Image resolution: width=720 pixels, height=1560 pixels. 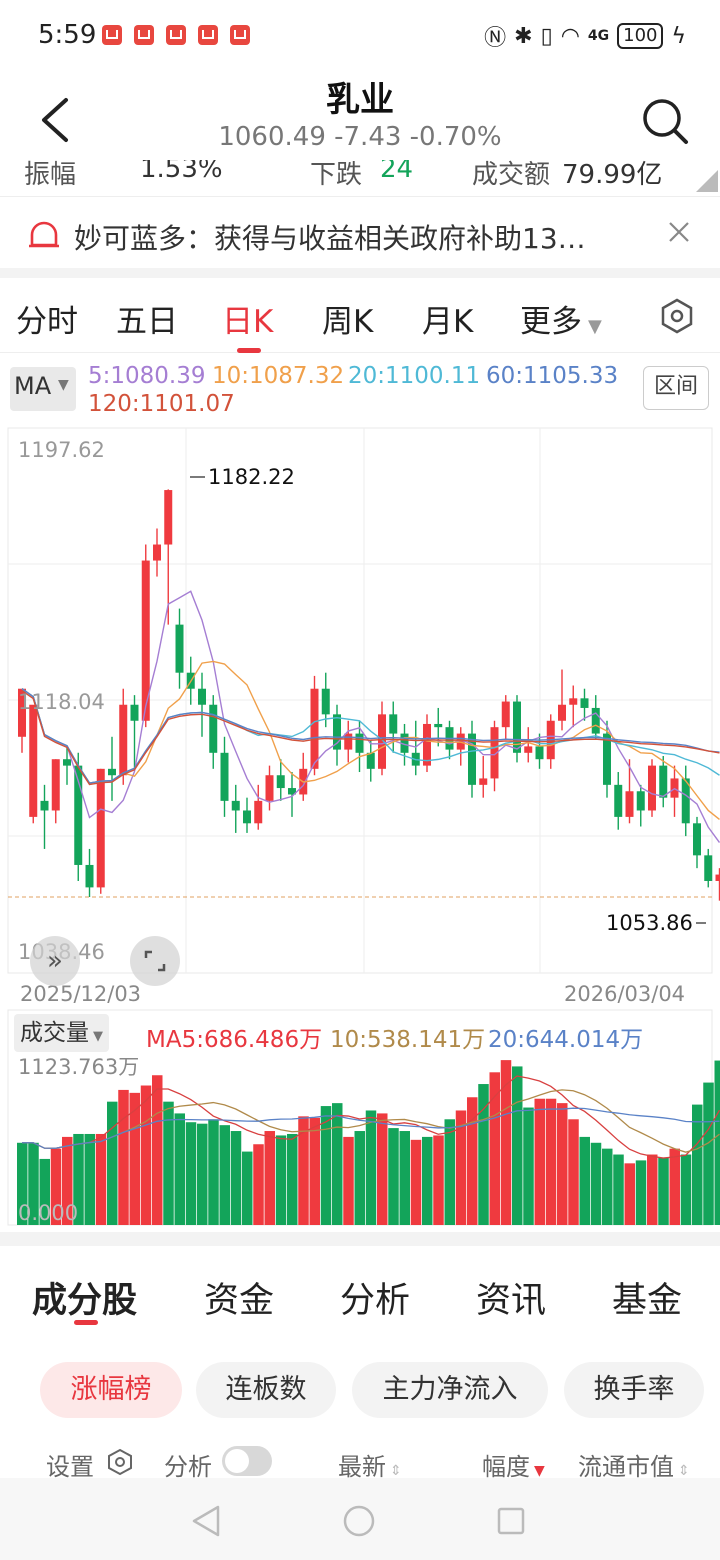 What do you see at coordinates (362, 1467) in the screenshot?
I see `sort-latest-label: 最新` at bounding box center [362, 1467].